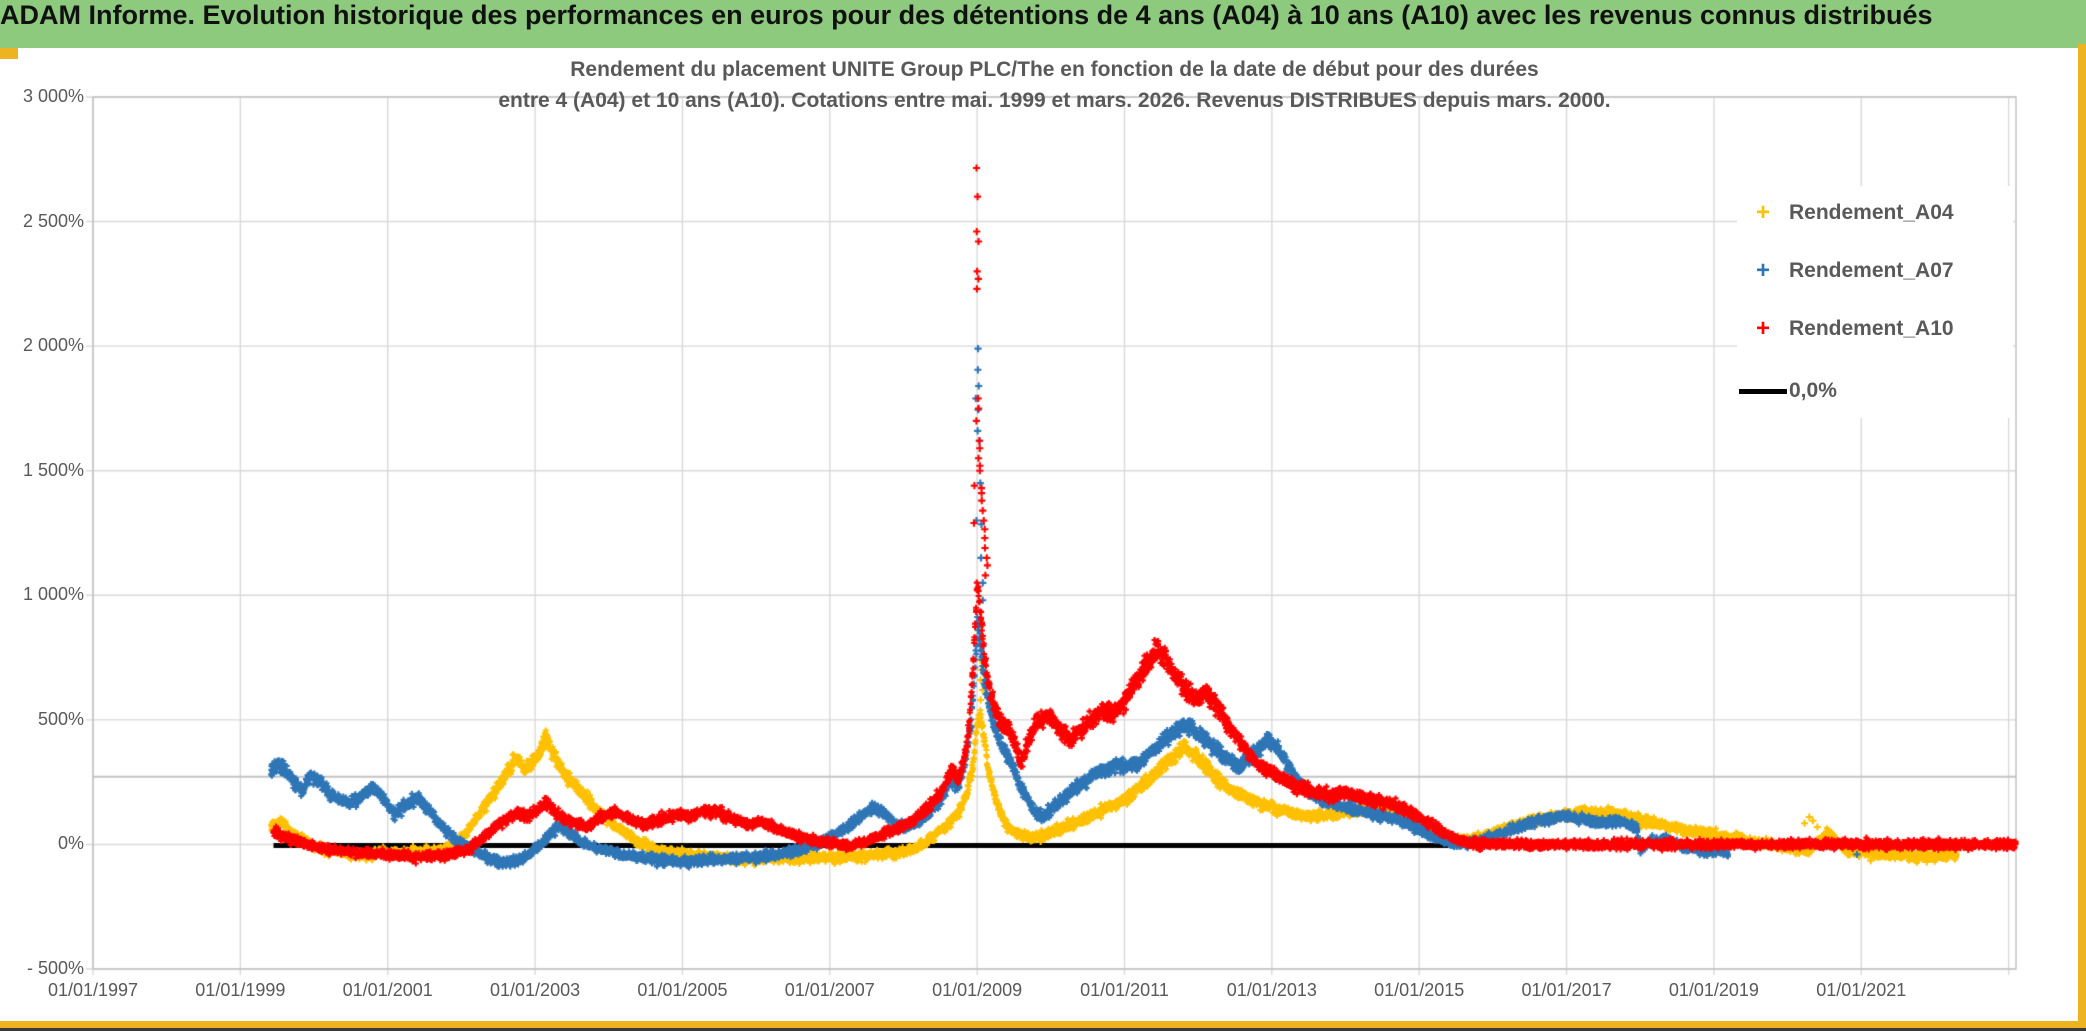  I want to click on x-axis-label: 01/01/2003, so click(535, 990).